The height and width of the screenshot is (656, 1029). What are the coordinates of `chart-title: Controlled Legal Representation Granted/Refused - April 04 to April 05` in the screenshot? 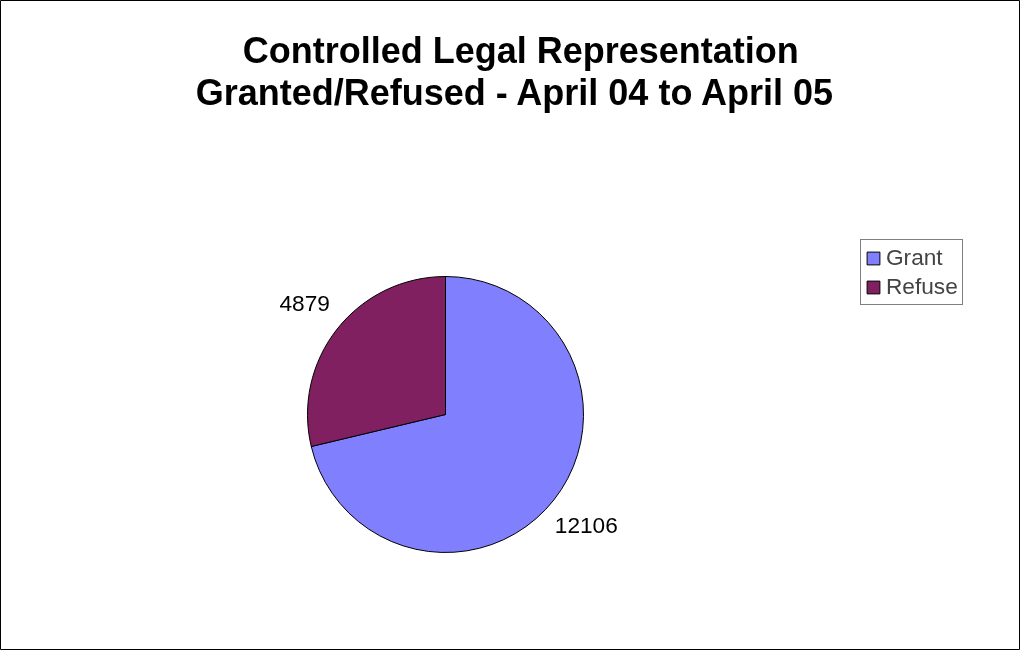 It's located at (514, 71).